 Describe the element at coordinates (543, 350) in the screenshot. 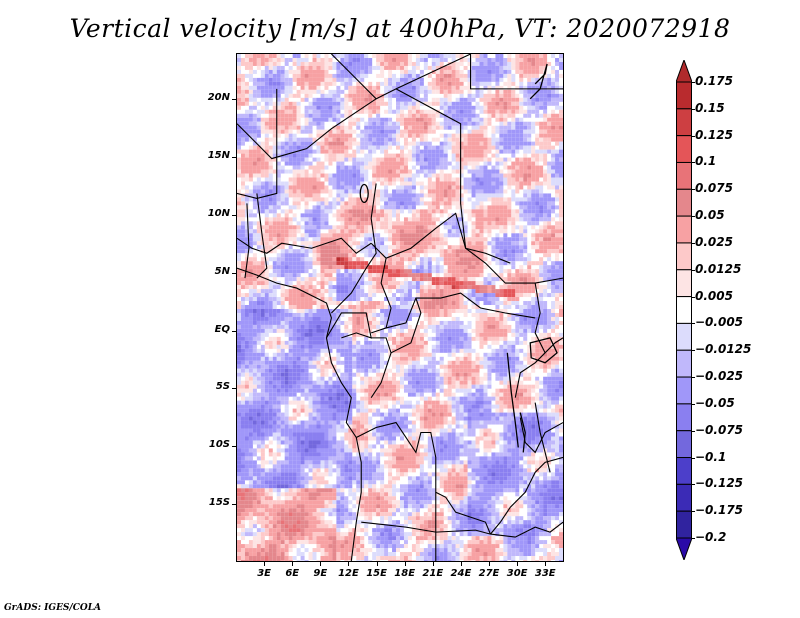

I see `lake-victoria` at that location.